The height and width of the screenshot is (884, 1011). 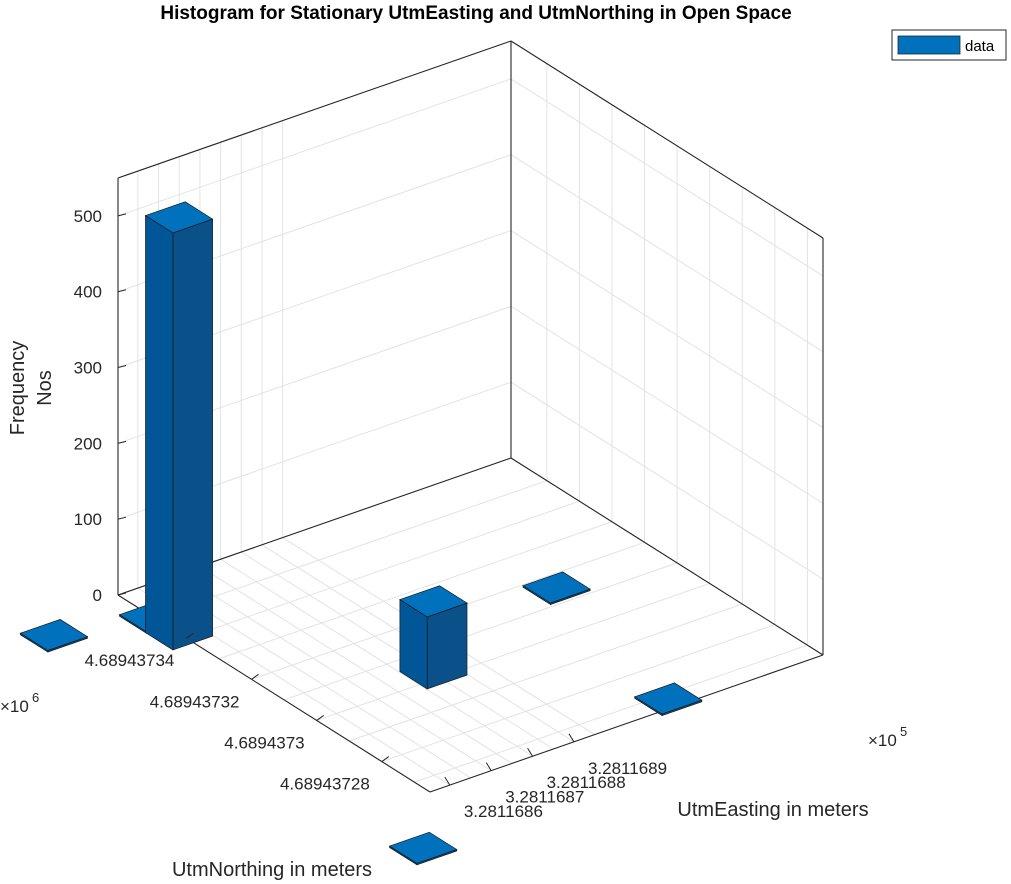 What do you see at coordinates (980, 46) in the screenshot?
I see `legend-label: data` at bounding box center [980, 46].